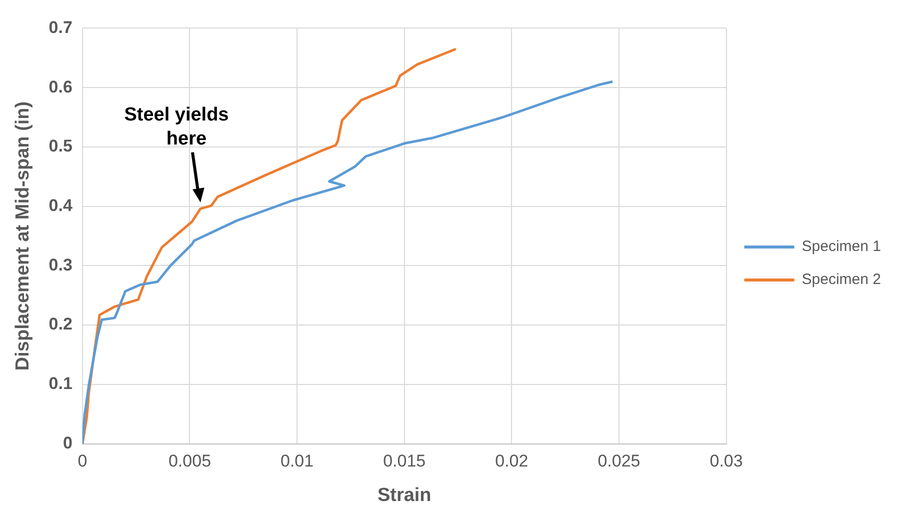 The height and width of the screenshot is (519, 909). What do you see at coordinates (60, 86) in the screenshot?
I see `y-tick-label: 0.6` at bounding box center [60, 86].